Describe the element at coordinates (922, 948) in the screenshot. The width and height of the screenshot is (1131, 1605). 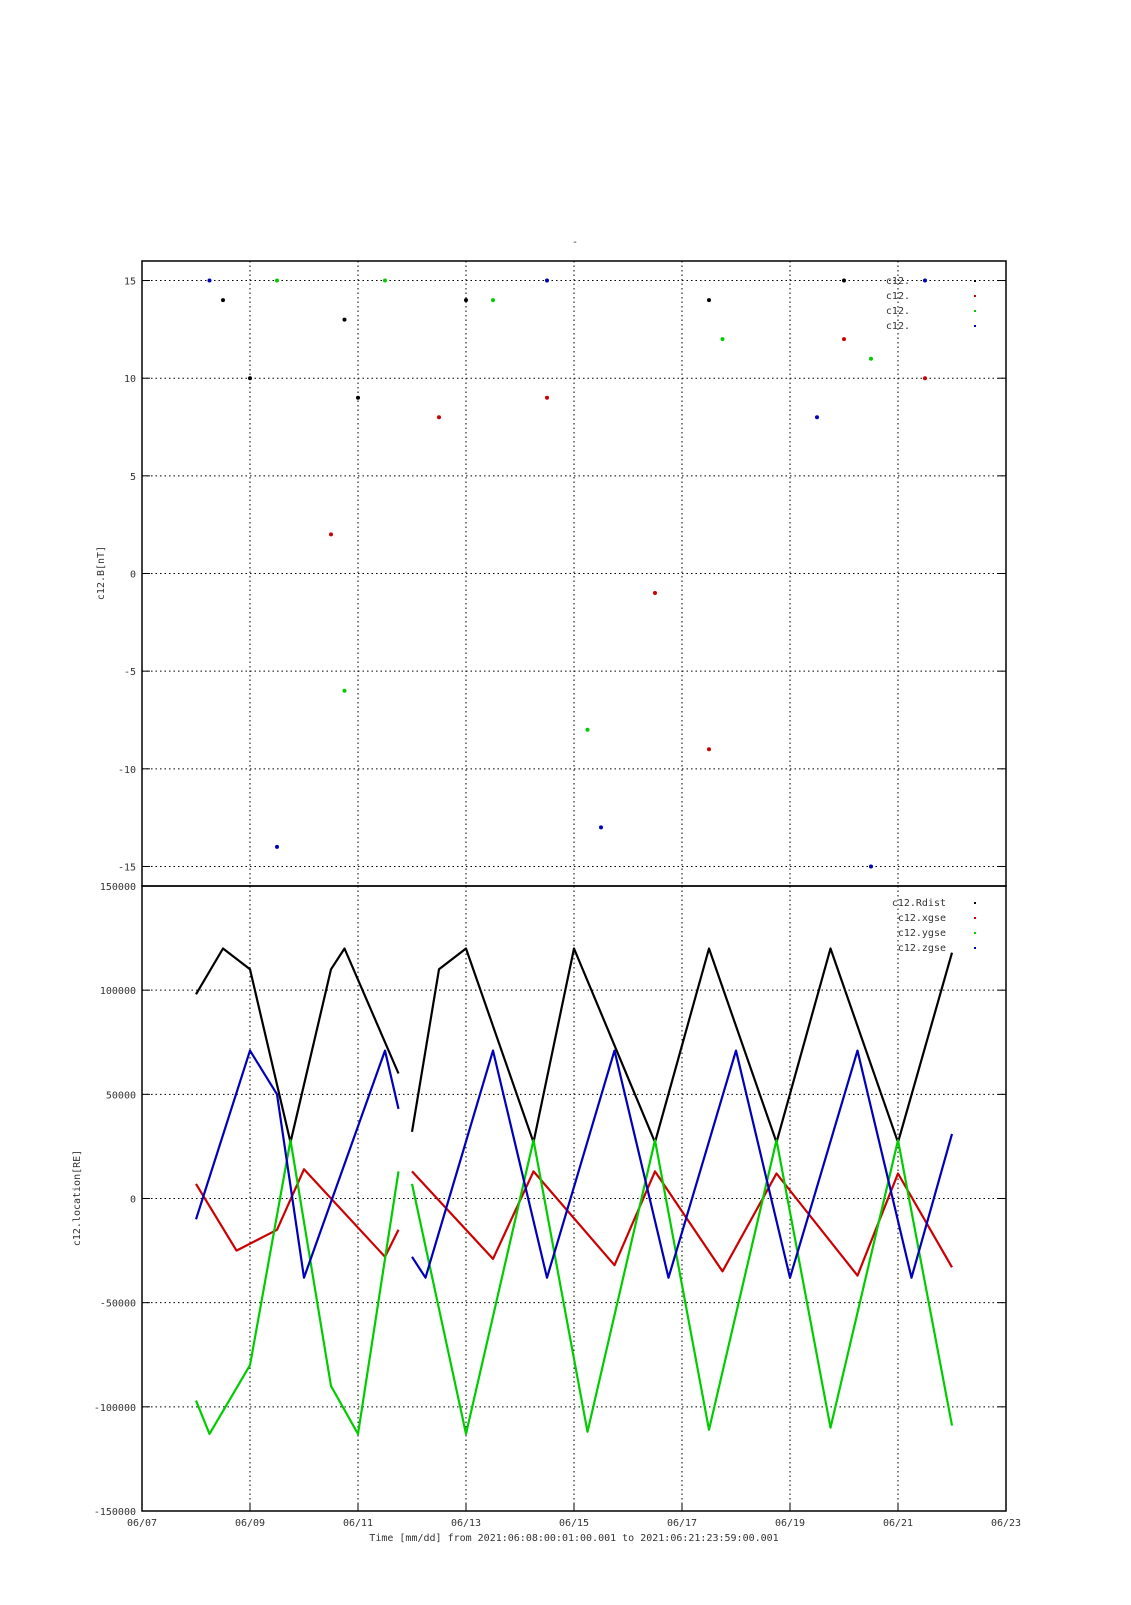
I see `legend-entry-label: c12.zgse` at that location.